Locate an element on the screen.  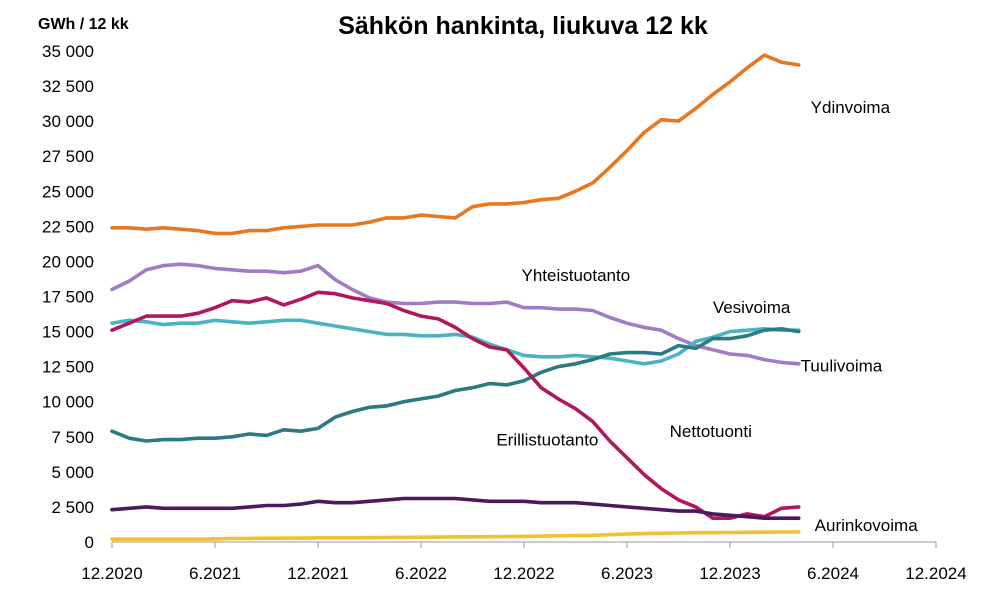
series-line-vesivoima is located at coordinates (455, 342).